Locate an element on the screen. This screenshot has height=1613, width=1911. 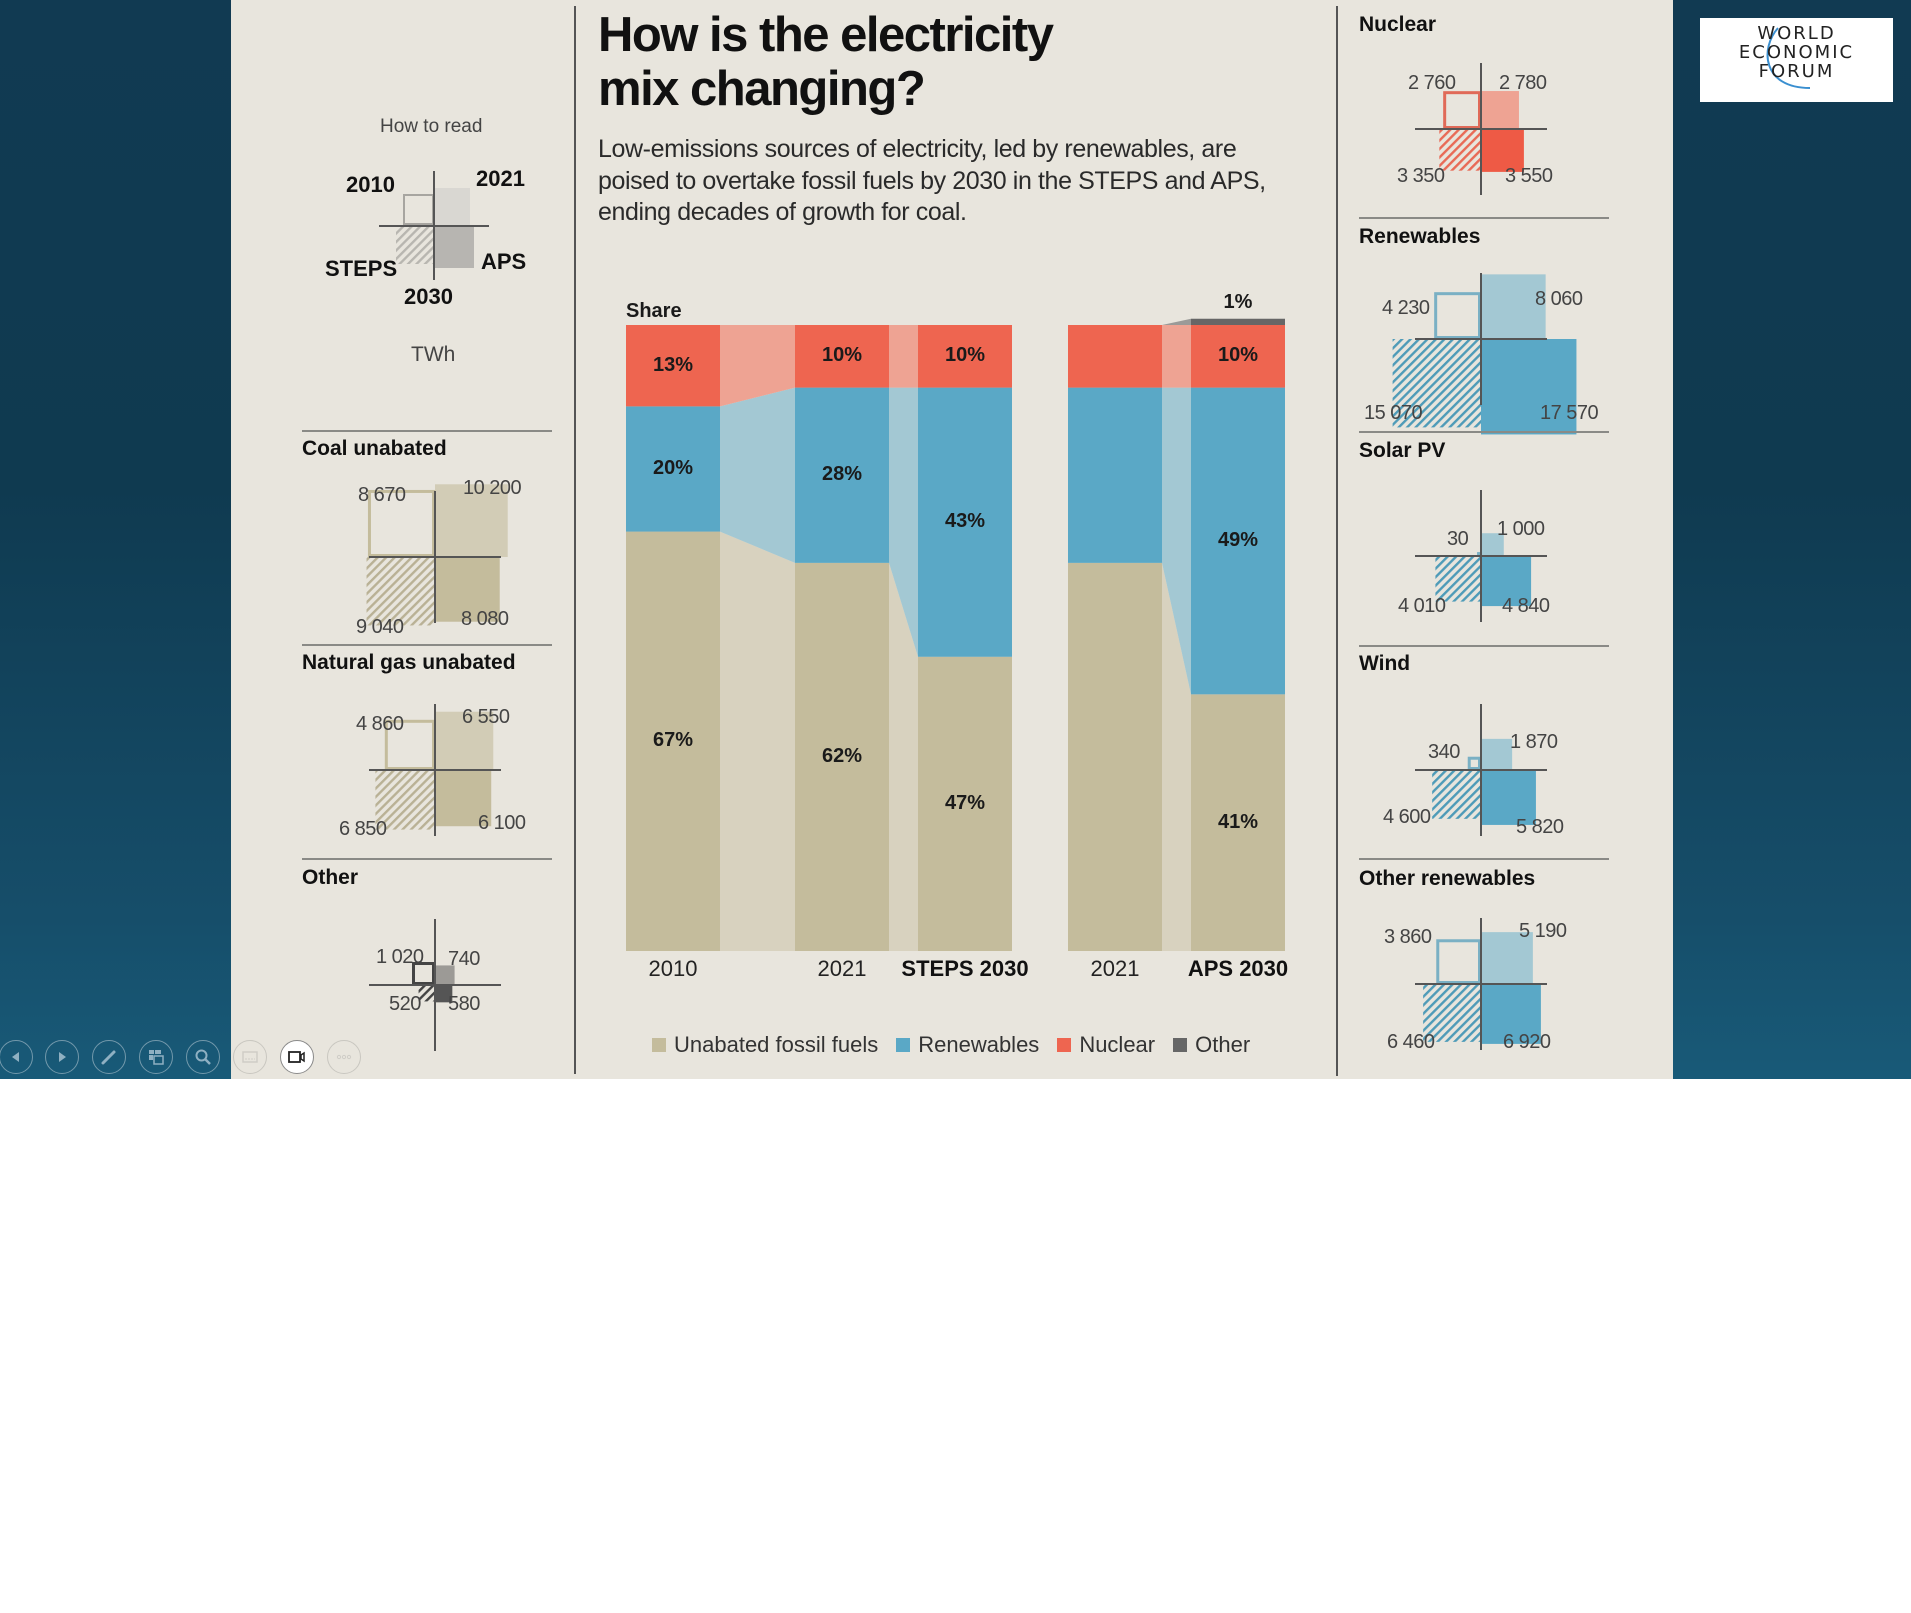
value-aps-2030: 5 820 is located at coordinates (1540, 827).